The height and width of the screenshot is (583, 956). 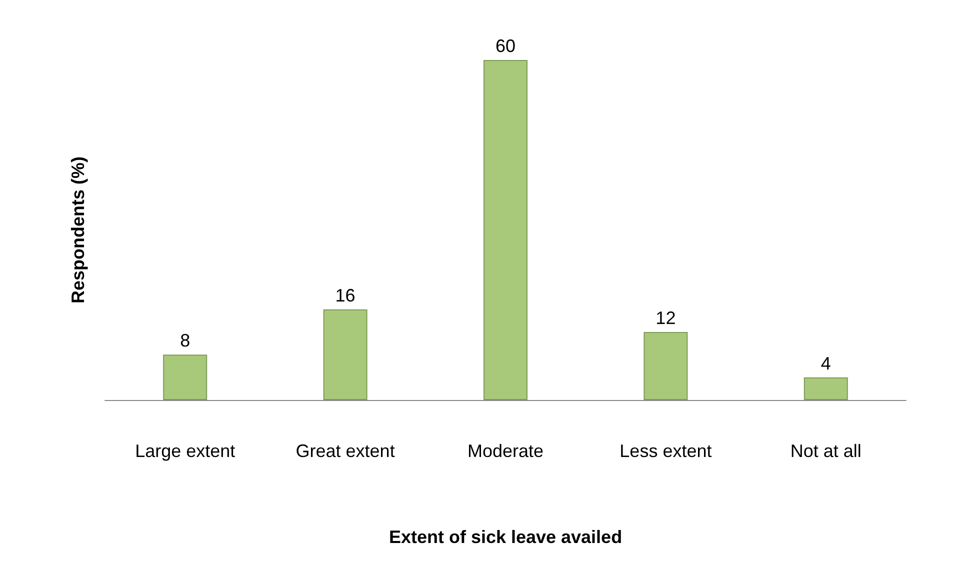 What do you see at coordinates (825, 363) in the screenshot?
I see `data-label: 4` at bounding box center [825, 363].